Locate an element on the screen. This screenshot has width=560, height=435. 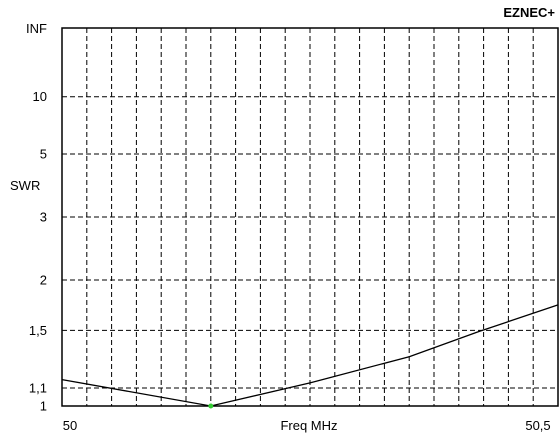
y-tick-label: 3 is located at coordinates (43, 217).